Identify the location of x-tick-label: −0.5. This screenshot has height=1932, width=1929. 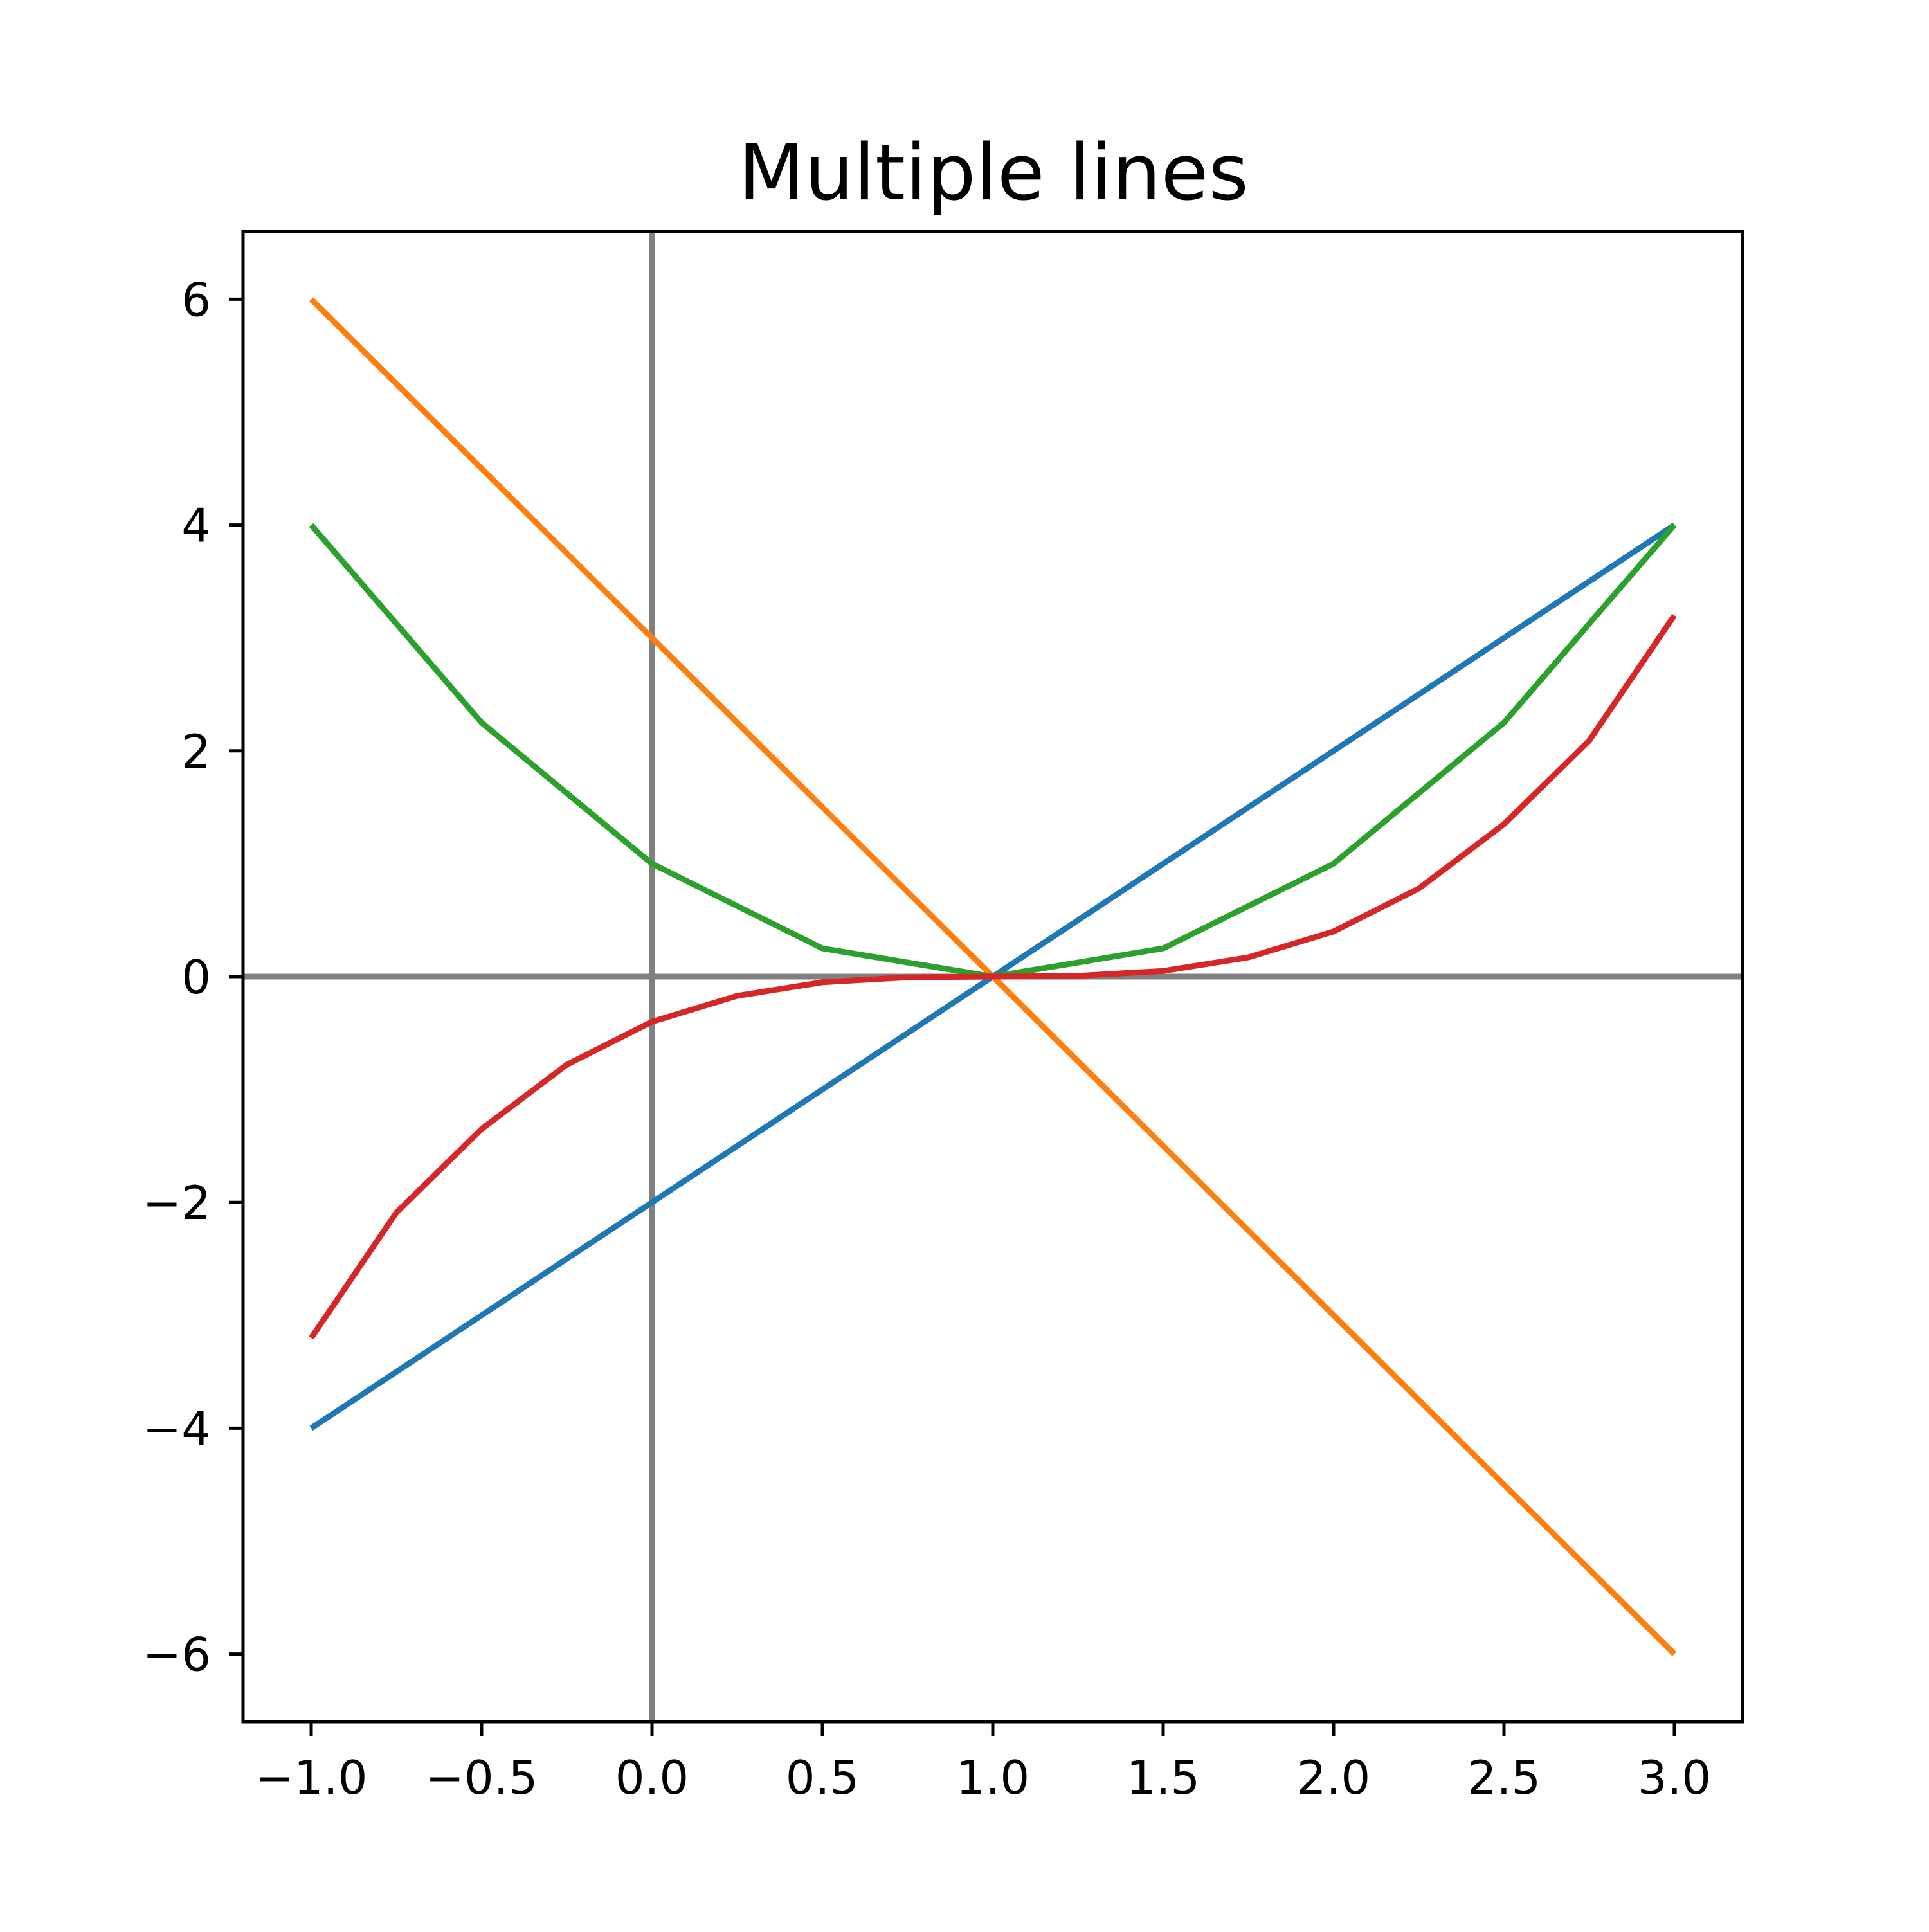
(482, 1778).